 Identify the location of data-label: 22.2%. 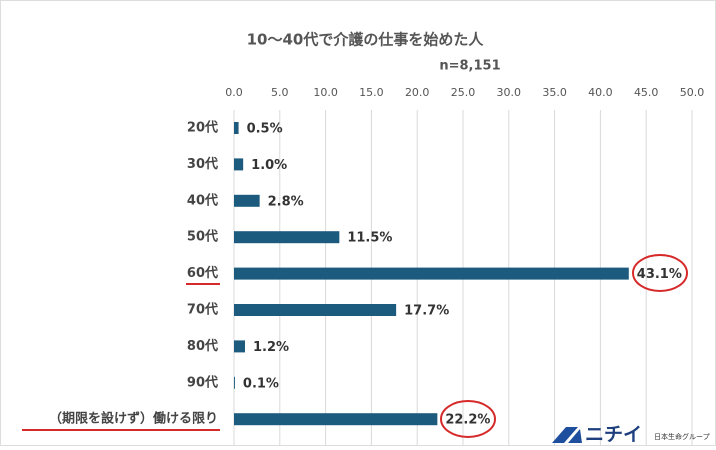
(467, 420).